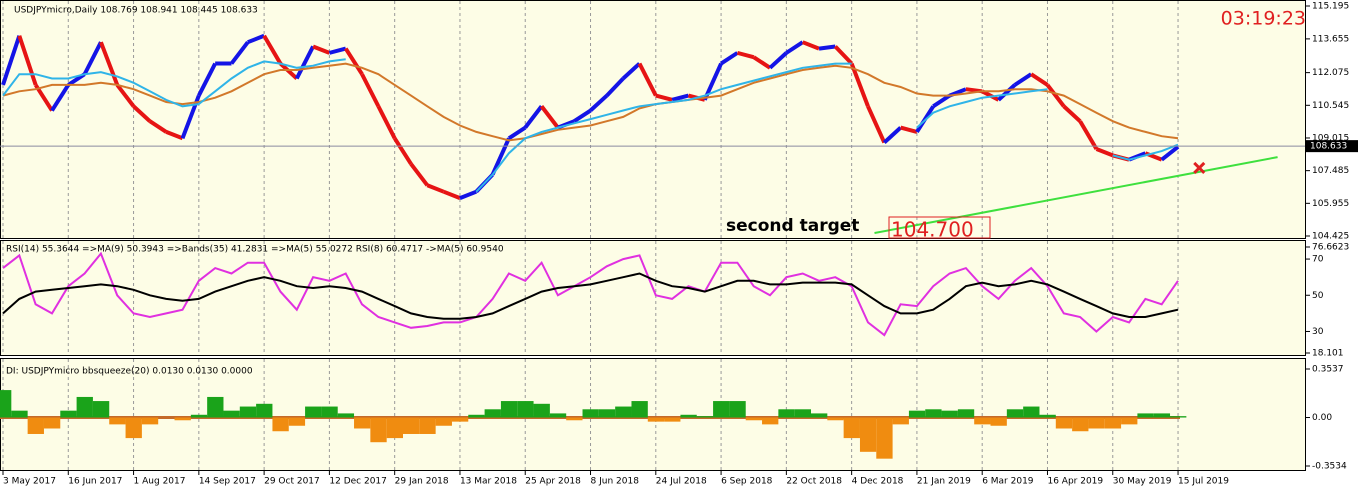 This screenshot has width=1358, height=493. I want to click on y-tick-label: 0.3537, so click(1328, 370).